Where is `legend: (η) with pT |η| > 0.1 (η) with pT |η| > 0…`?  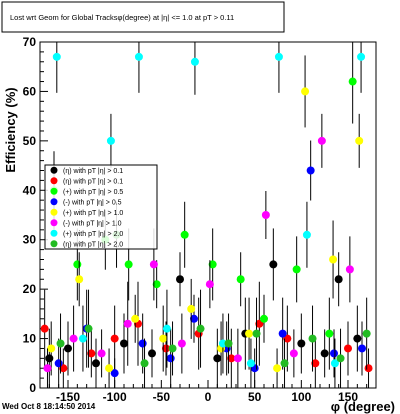 legend: (η) with pT |η| > 0.1 (η) with pT |η| > 0… is located at coordinates (101, 207).